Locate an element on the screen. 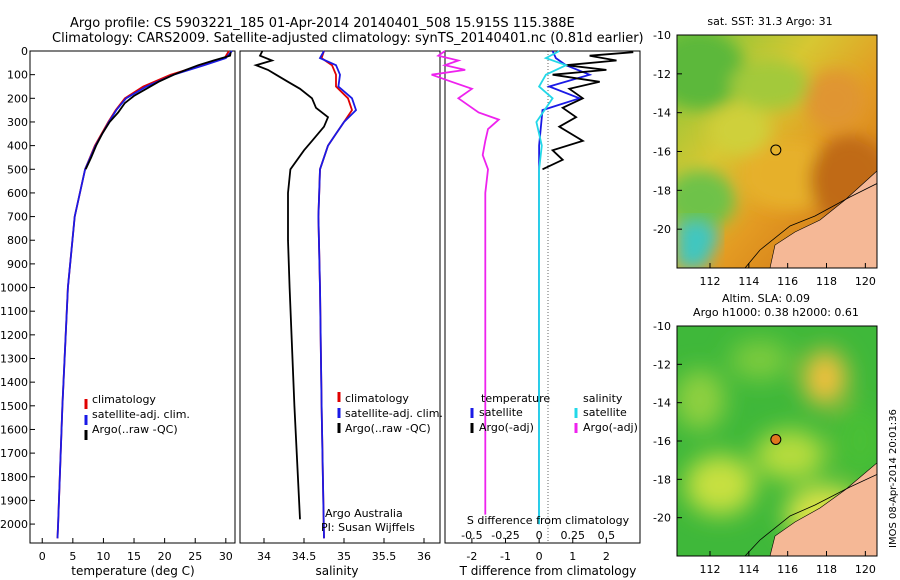 The image size is (900, 580). x-tick-label-s: -0.5 is located at coordinates (471, 535).